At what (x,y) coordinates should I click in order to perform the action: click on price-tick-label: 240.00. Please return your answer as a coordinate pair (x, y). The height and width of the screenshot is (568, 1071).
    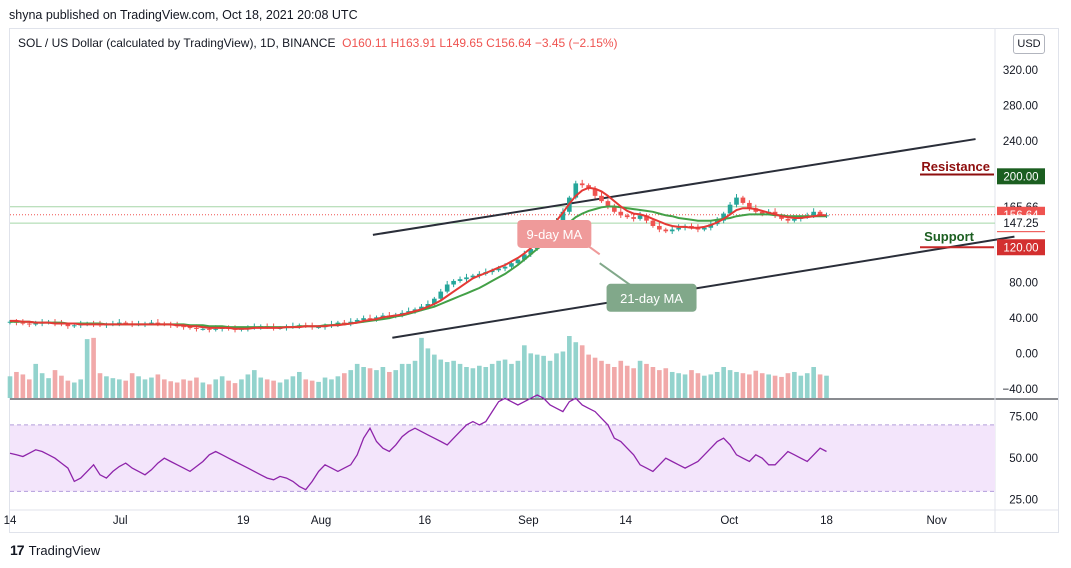
    Looking at the image, I should click on (1020, 142).